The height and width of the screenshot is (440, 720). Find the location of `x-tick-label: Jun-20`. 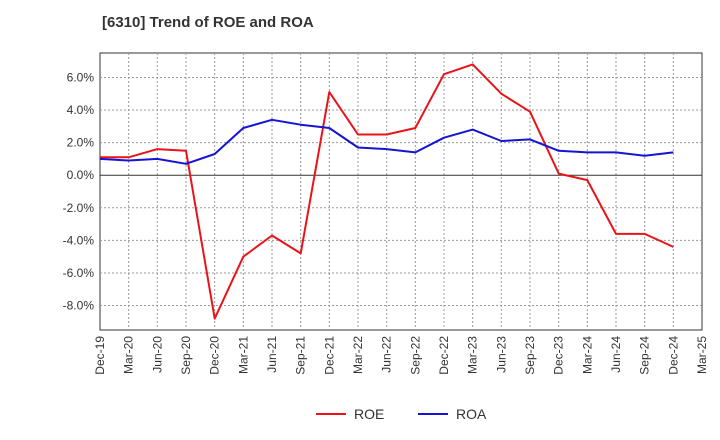

x-tick-label: Jun-20 is located at coordinates (157, 354).